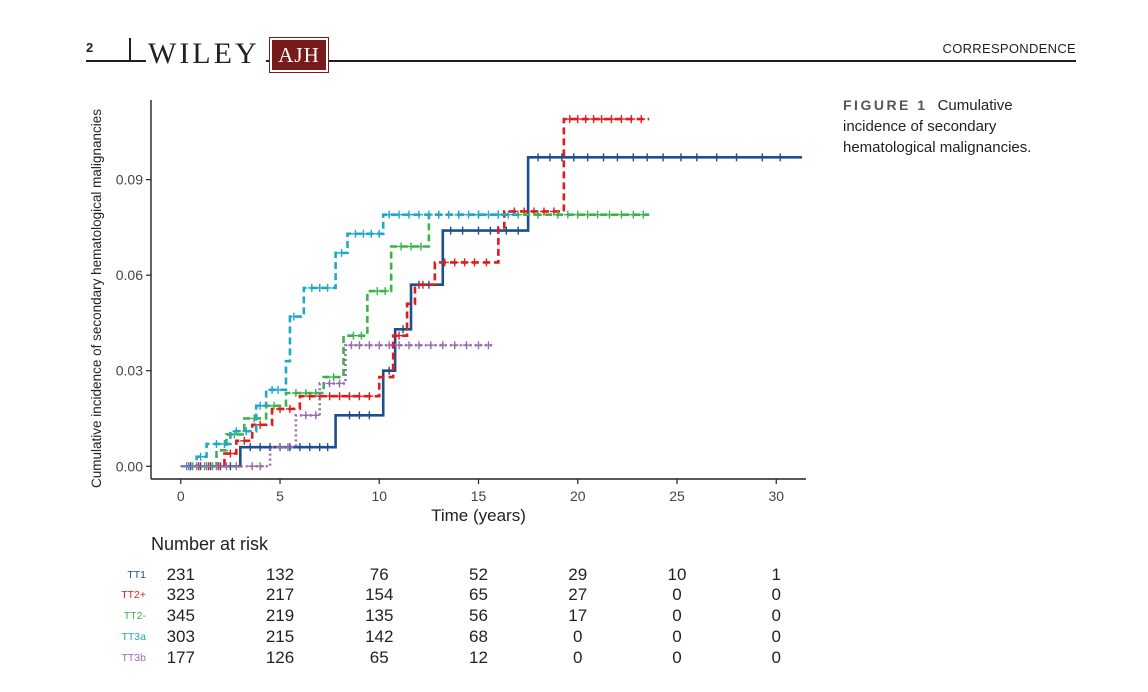 The image size is (1148, 692). I want to click on risk-cell: 29, so click(578, 574).